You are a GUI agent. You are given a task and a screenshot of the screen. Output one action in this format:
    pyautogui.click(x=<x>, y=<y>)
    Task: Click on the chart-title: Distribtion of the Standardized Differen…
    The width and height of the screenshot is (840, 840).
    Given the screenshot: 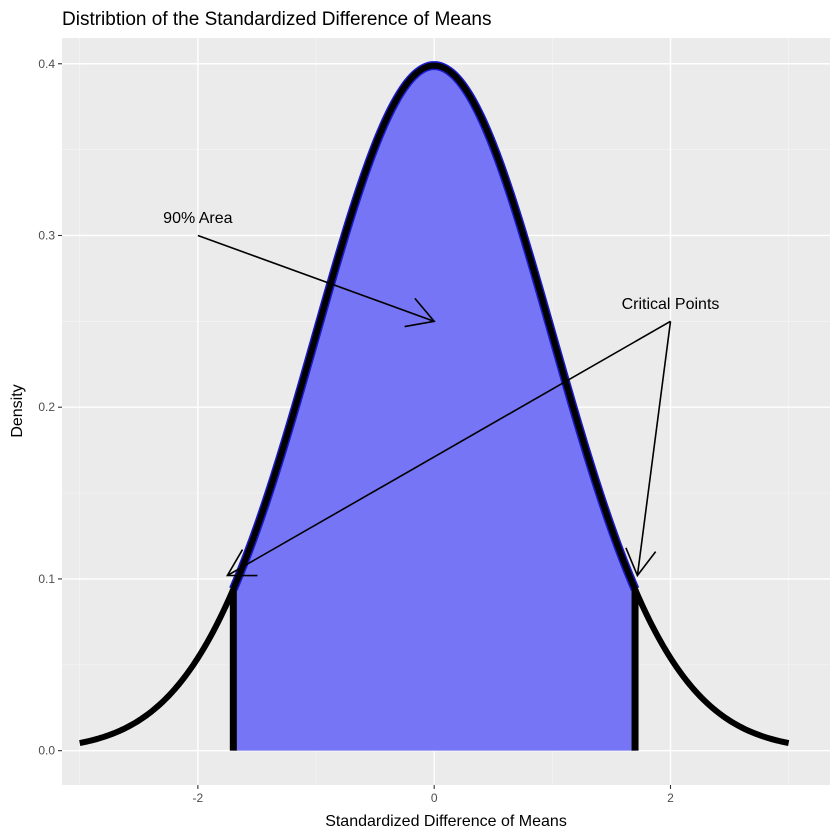 What is the action you would take?
    pyautogui.click(x=277, y=19)
    